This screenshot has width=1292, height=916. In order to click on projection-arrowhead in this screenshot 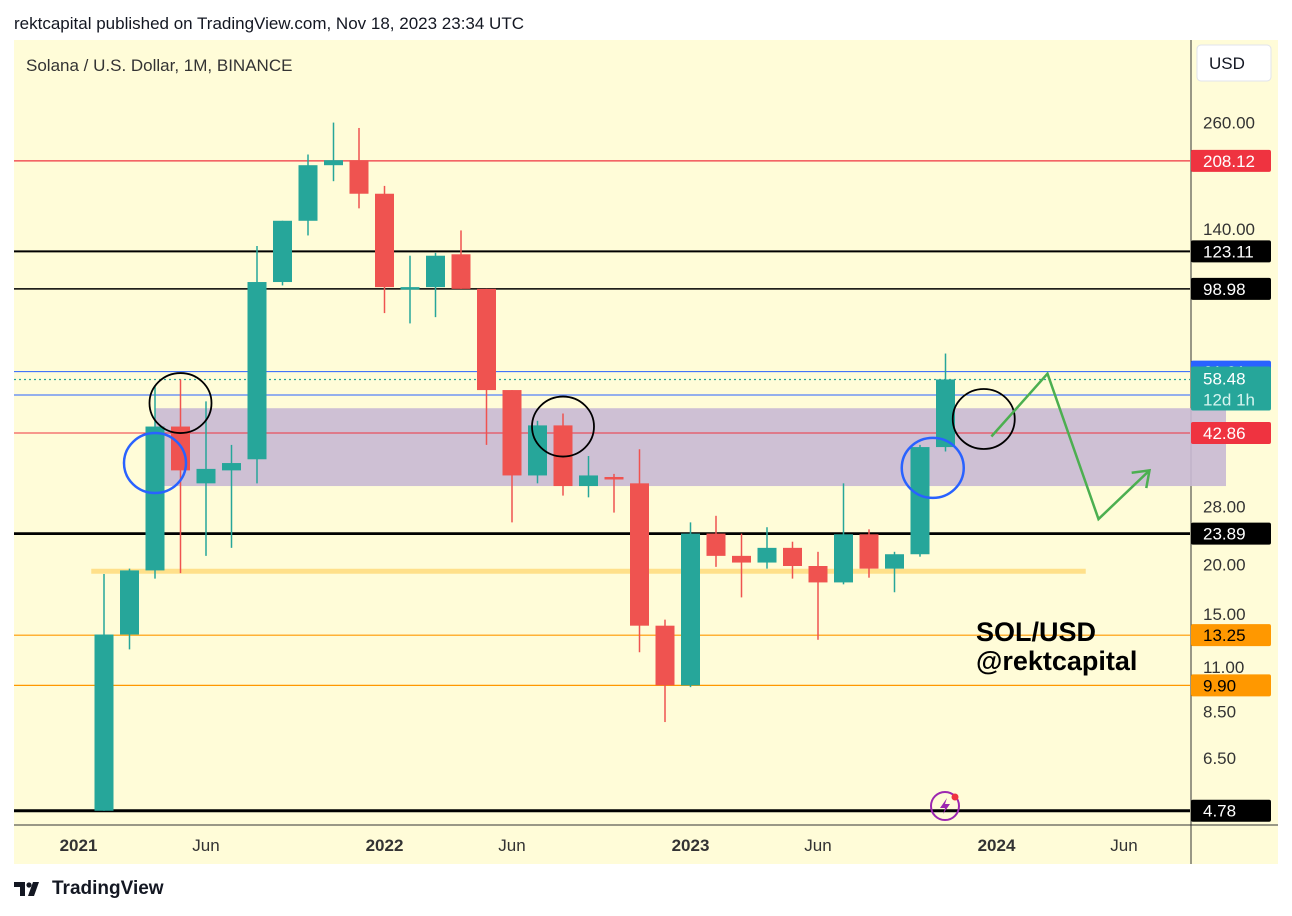, I will do `click(1141, 478)`.